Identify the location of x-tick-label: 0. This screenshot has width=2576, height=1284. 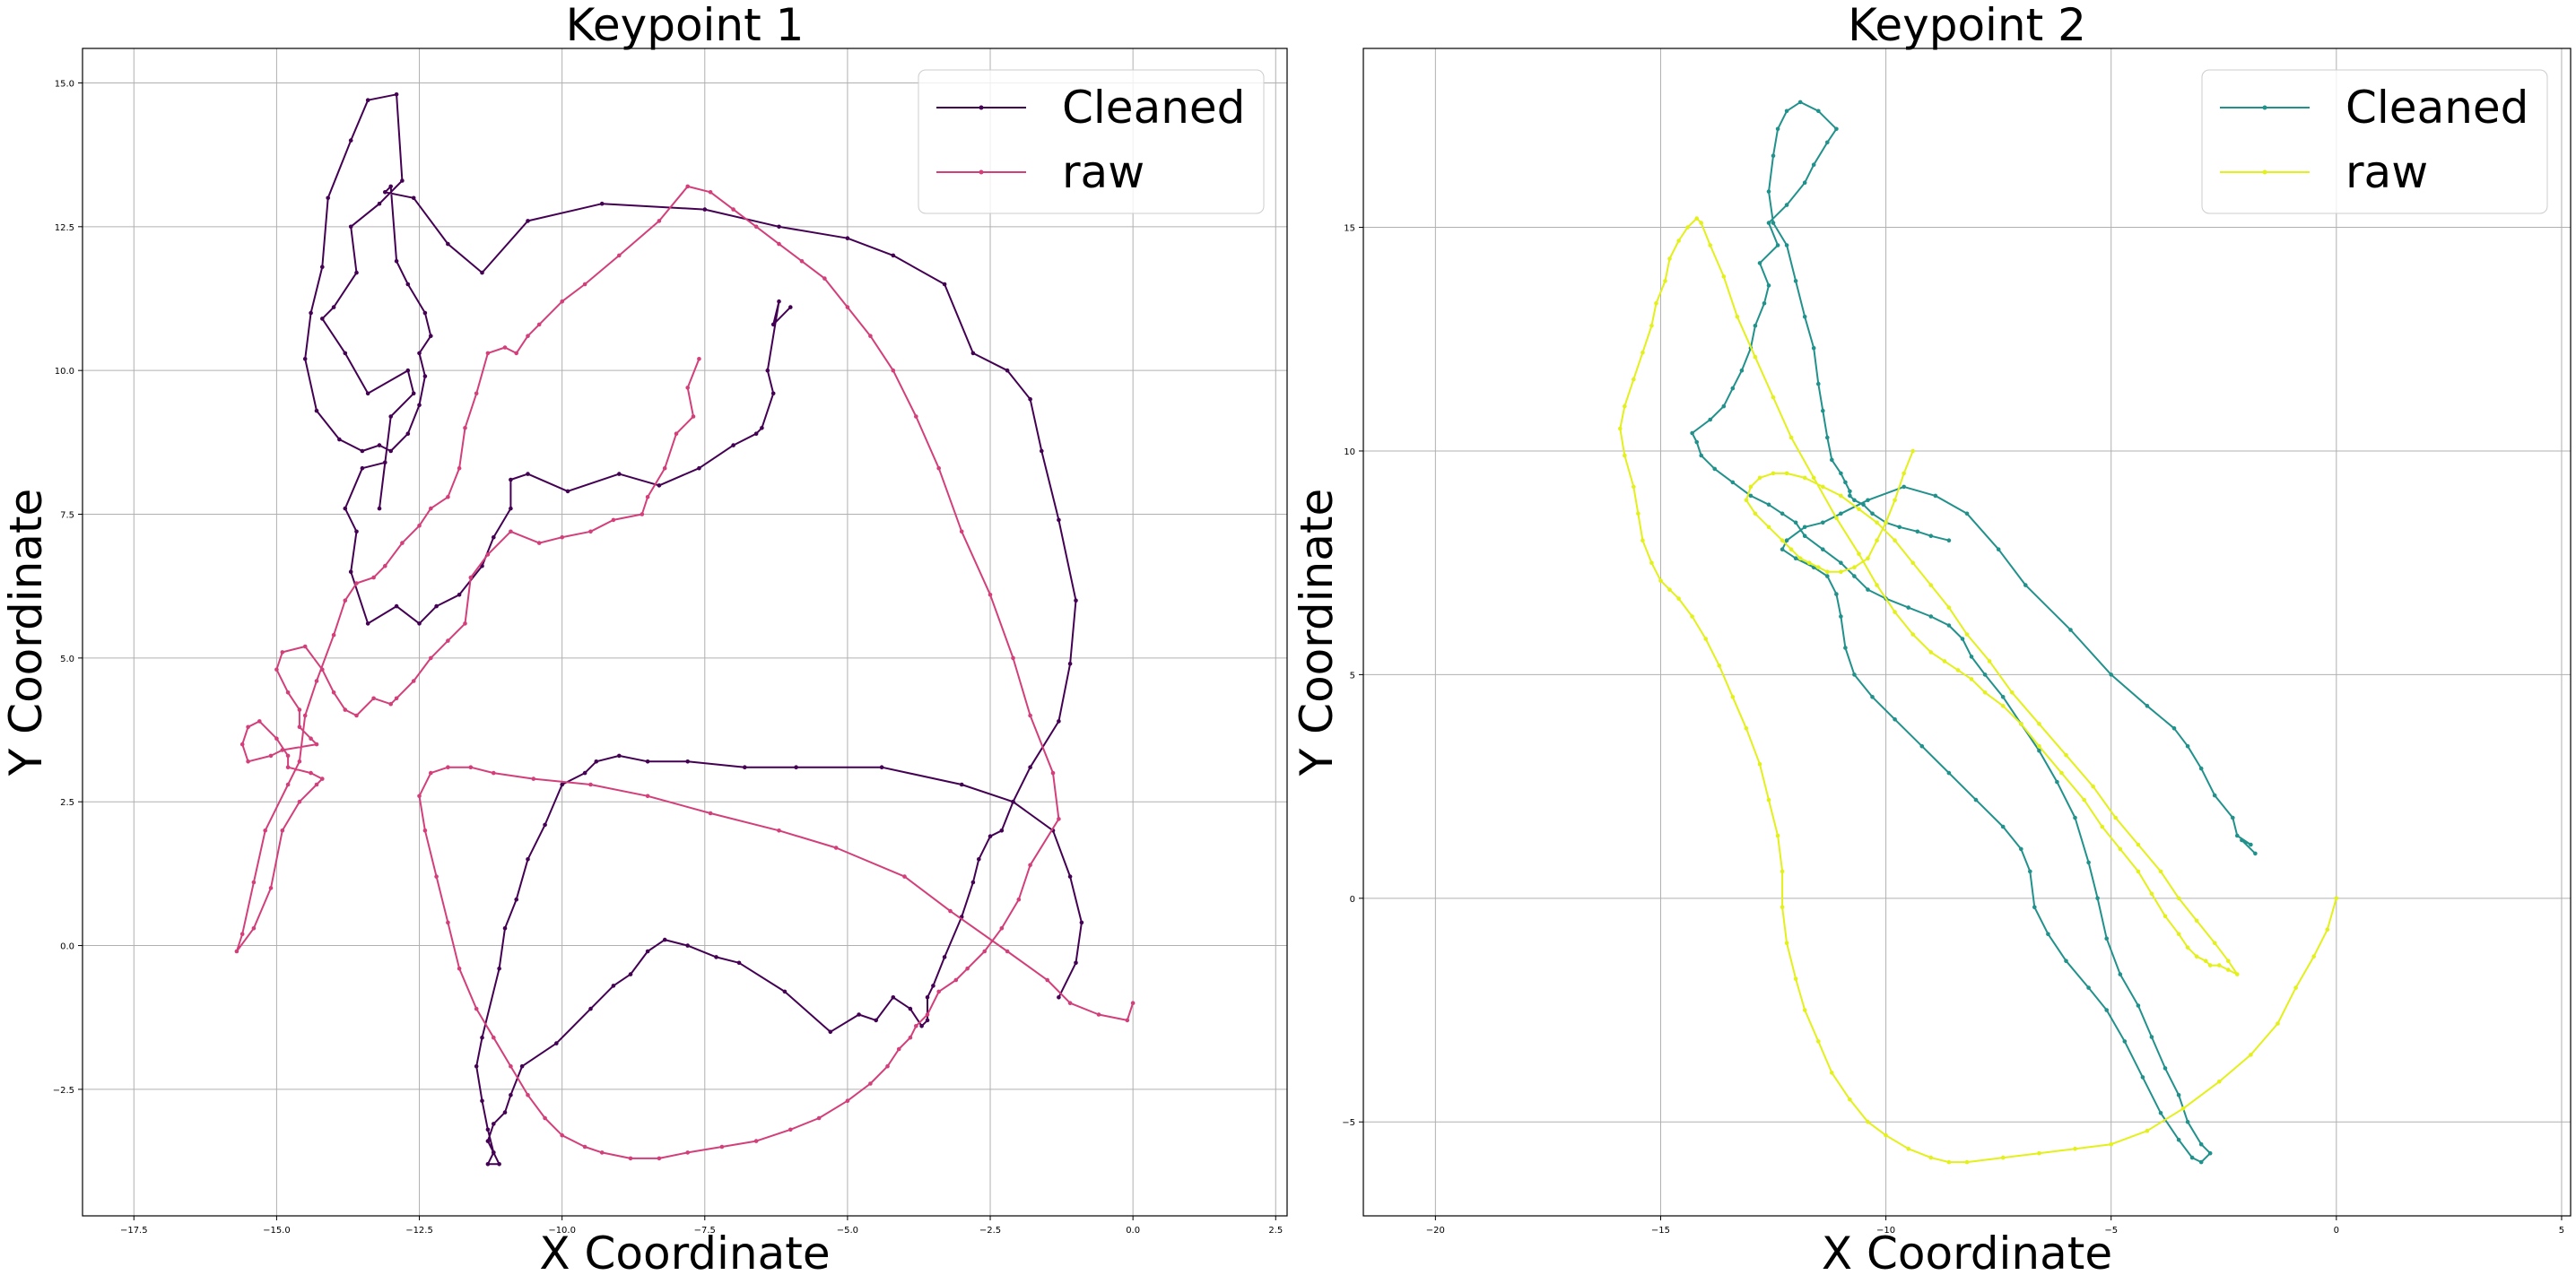
(2336, 1231).